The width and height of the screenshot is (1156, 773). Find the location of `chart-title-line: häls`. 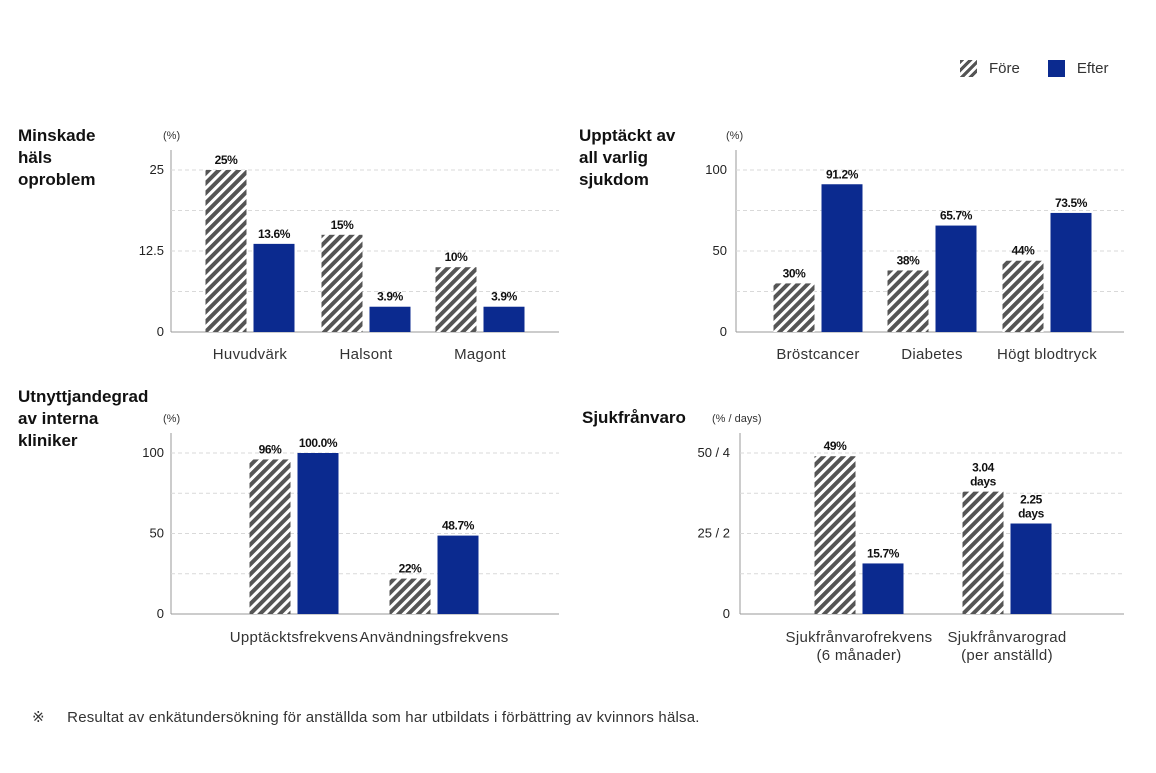

chart-title-line: häls is located at coordinates (35, 157).